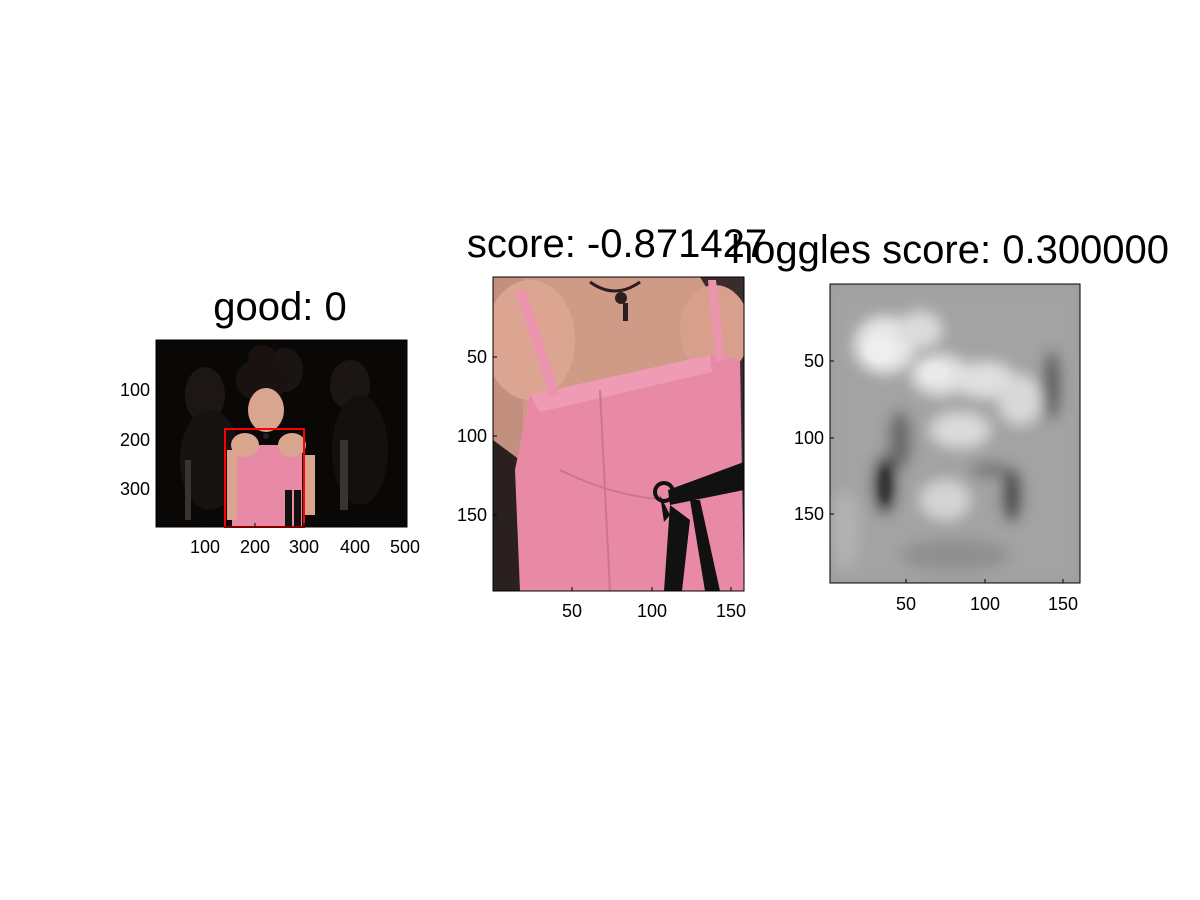 The height and width of the screenshot is (900, 1200). I want to click on x-tick-label: 200, so click(255, 547).